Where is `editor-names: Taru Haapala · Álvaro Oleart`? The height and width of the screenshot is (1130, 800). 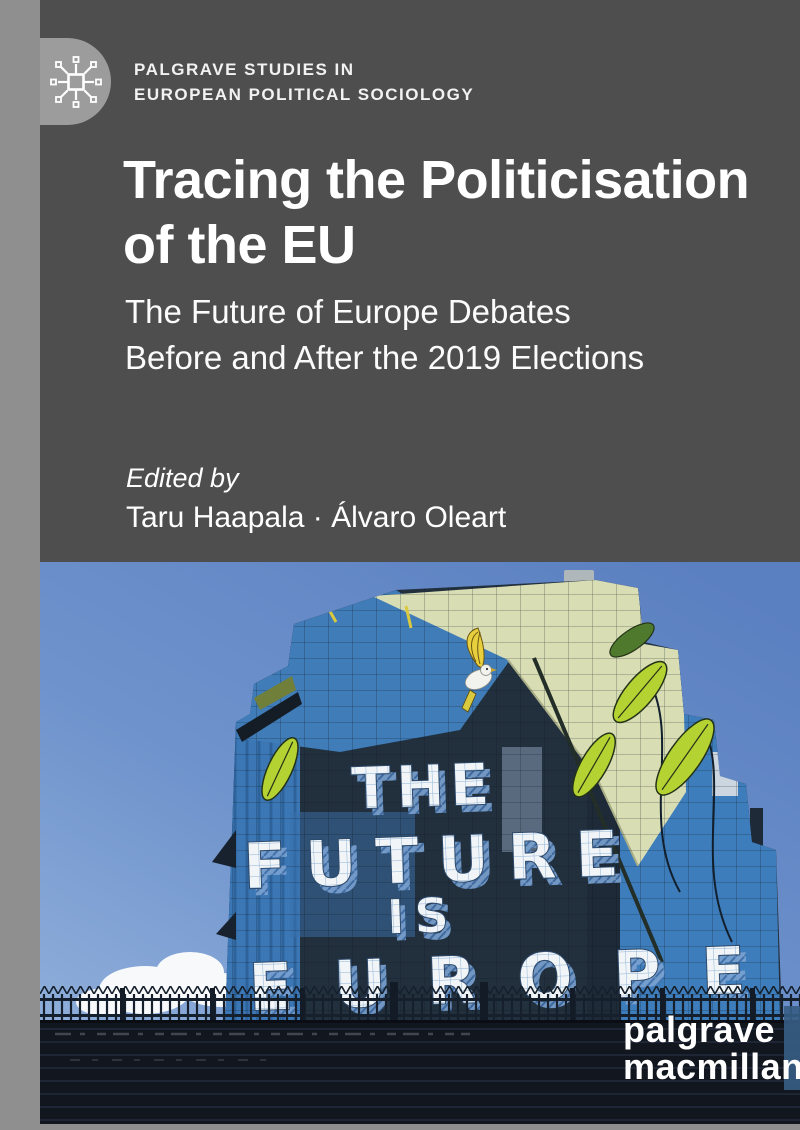 editor-names: Taru Haapala · Álvaro Oleart is located at coordinates (316, 517).